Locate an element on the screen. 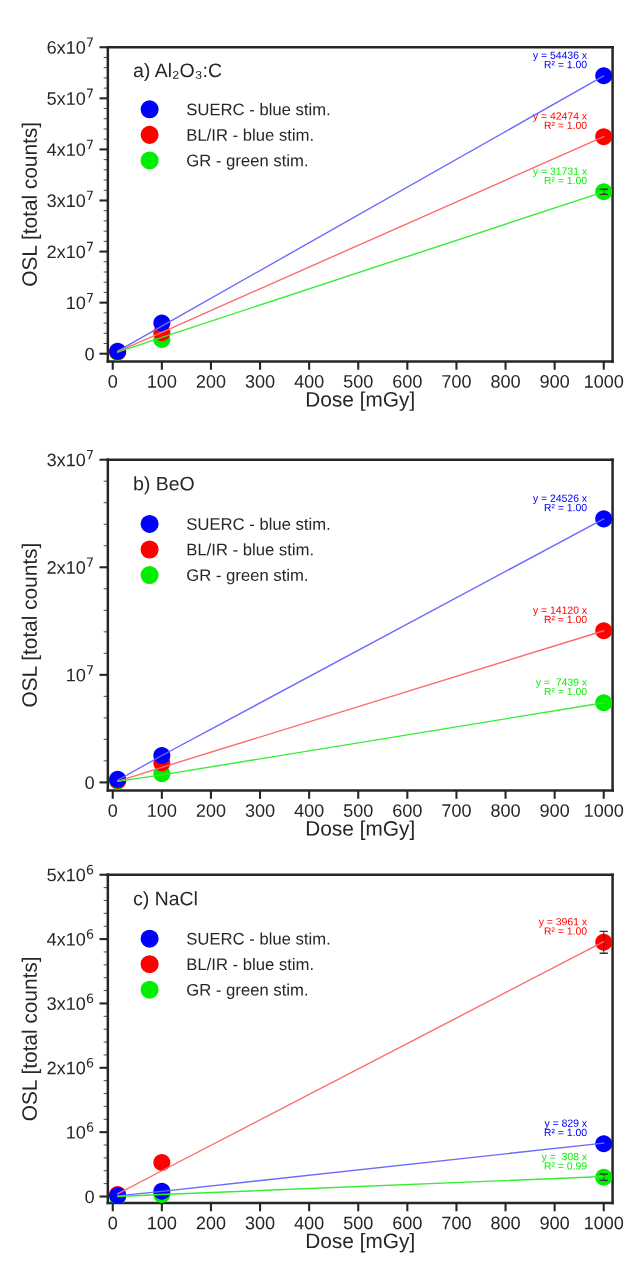  y-tick-label: 5x10$^{7}$ is located at coordinates (70, 96).